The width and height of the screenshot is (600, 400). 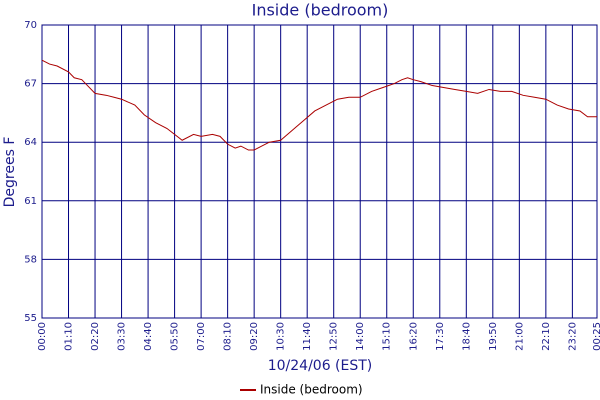 What do you see at coordinates (519, 336) in the screenshot?
I see `x-tick-label: 21:00` at bounding box center [519, 336].